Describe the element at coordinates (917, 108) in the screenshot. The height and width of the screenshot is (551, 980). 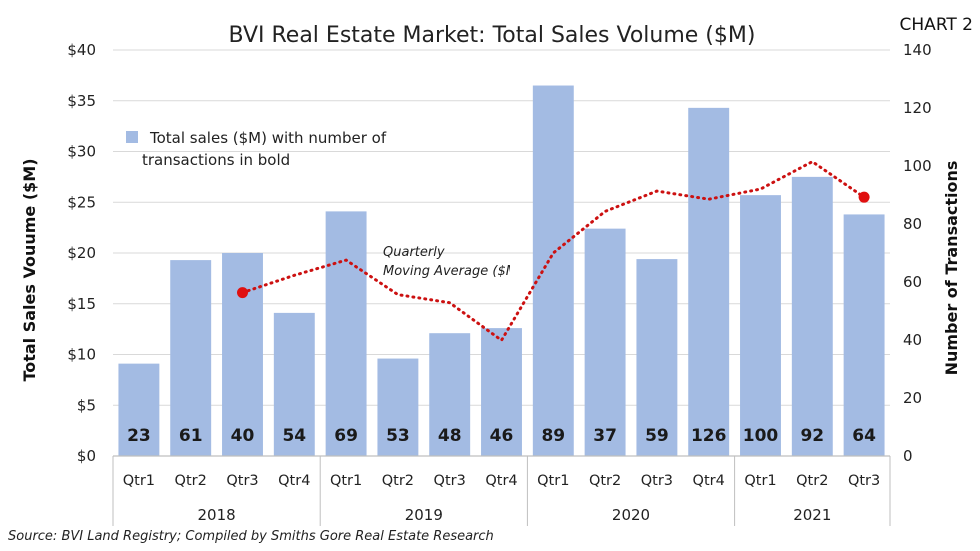
I see `y2-tick-label: 120` at that location.